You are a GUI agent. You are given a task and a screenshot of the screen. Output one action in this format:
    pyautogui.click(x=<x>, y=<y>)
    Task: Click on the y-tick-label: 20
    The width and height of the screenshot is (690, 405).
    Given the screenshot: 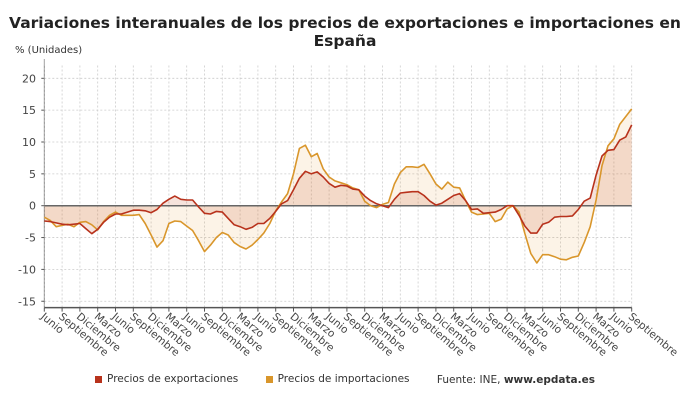 What is the action you would take?
    pyautogui.click(x=29, y=78)
    